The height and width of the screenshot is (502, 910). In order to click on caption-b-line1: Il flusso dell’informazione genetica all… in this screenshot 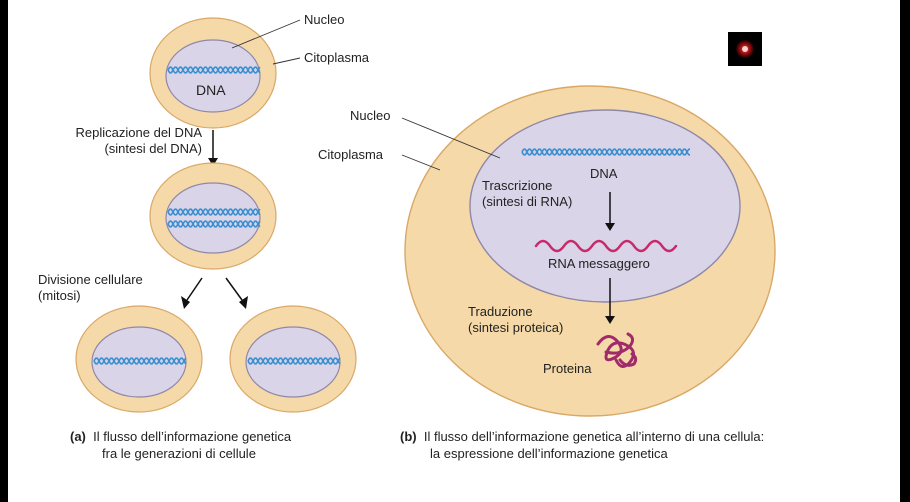, I will do `click(594, 436)`.